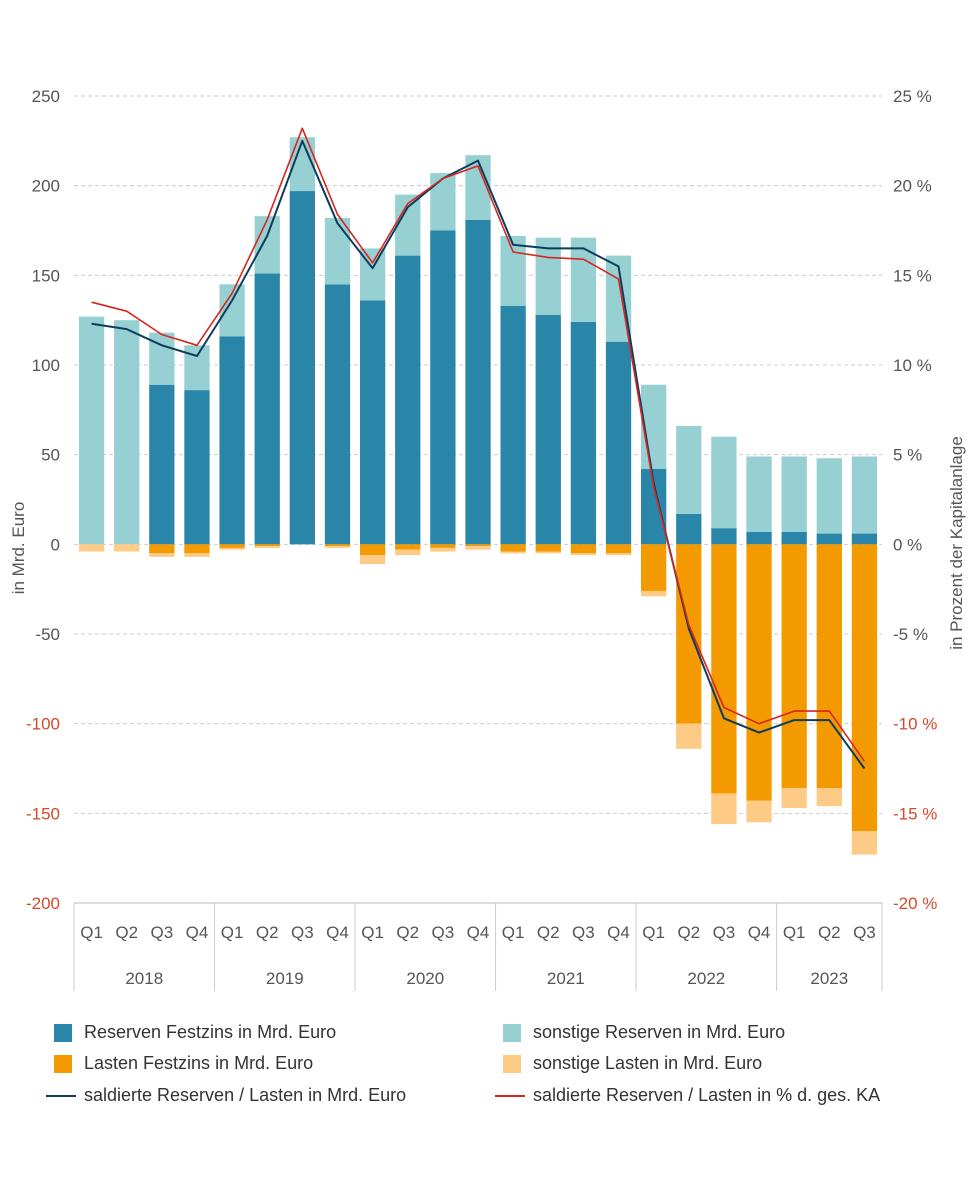 The height and width of the screenshot is (1199, 980). I want to click on y-tick-label-left: 200, so click(46, 186).